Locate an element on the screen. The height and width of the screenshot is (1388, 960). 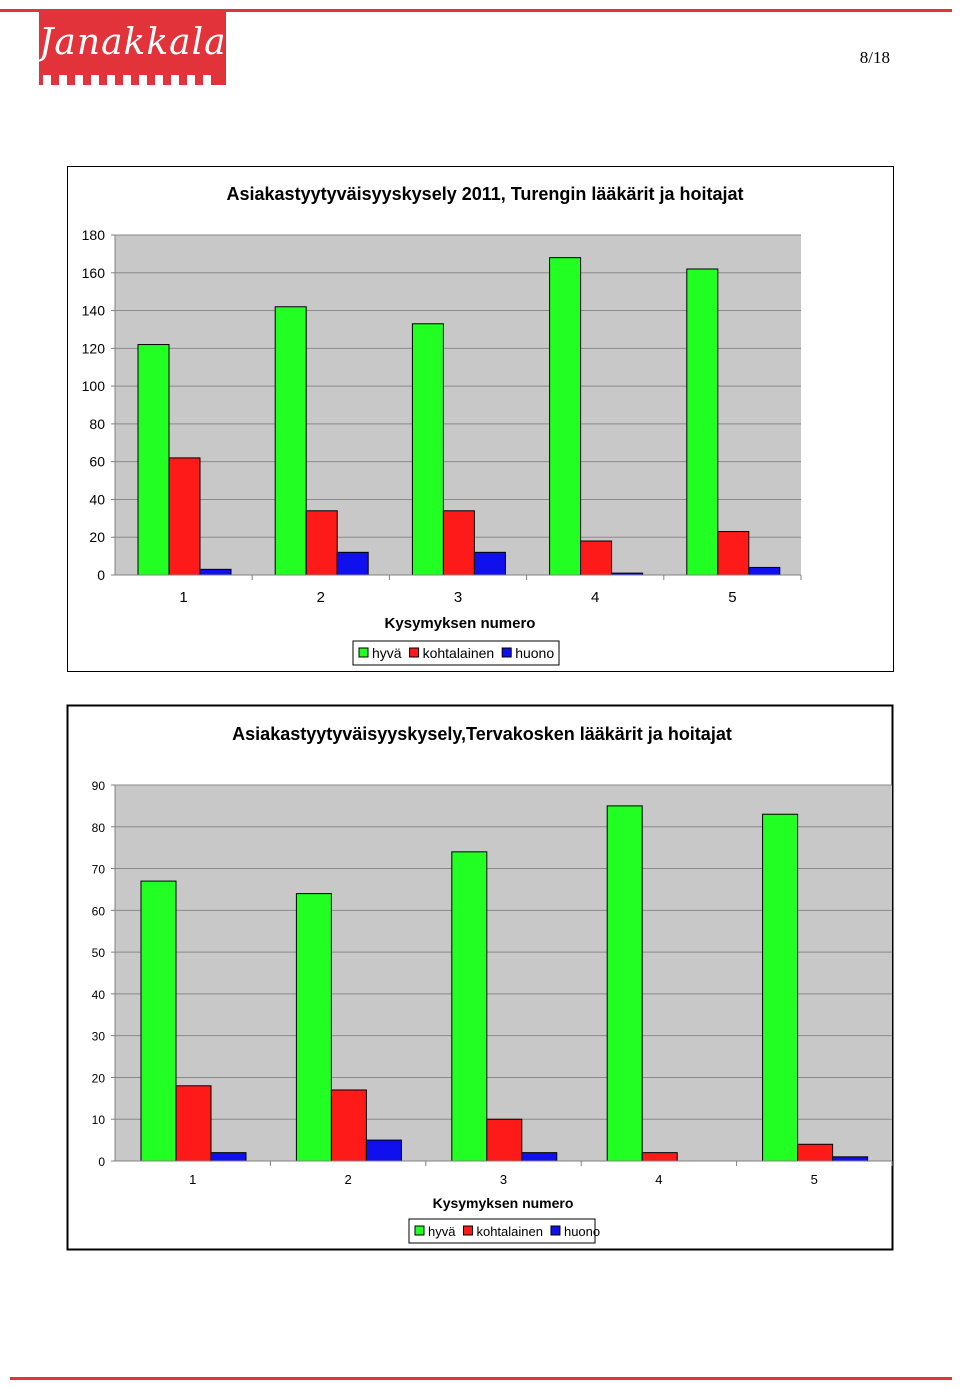
y-tick-label: 180 is located at coordinates (94, 235).